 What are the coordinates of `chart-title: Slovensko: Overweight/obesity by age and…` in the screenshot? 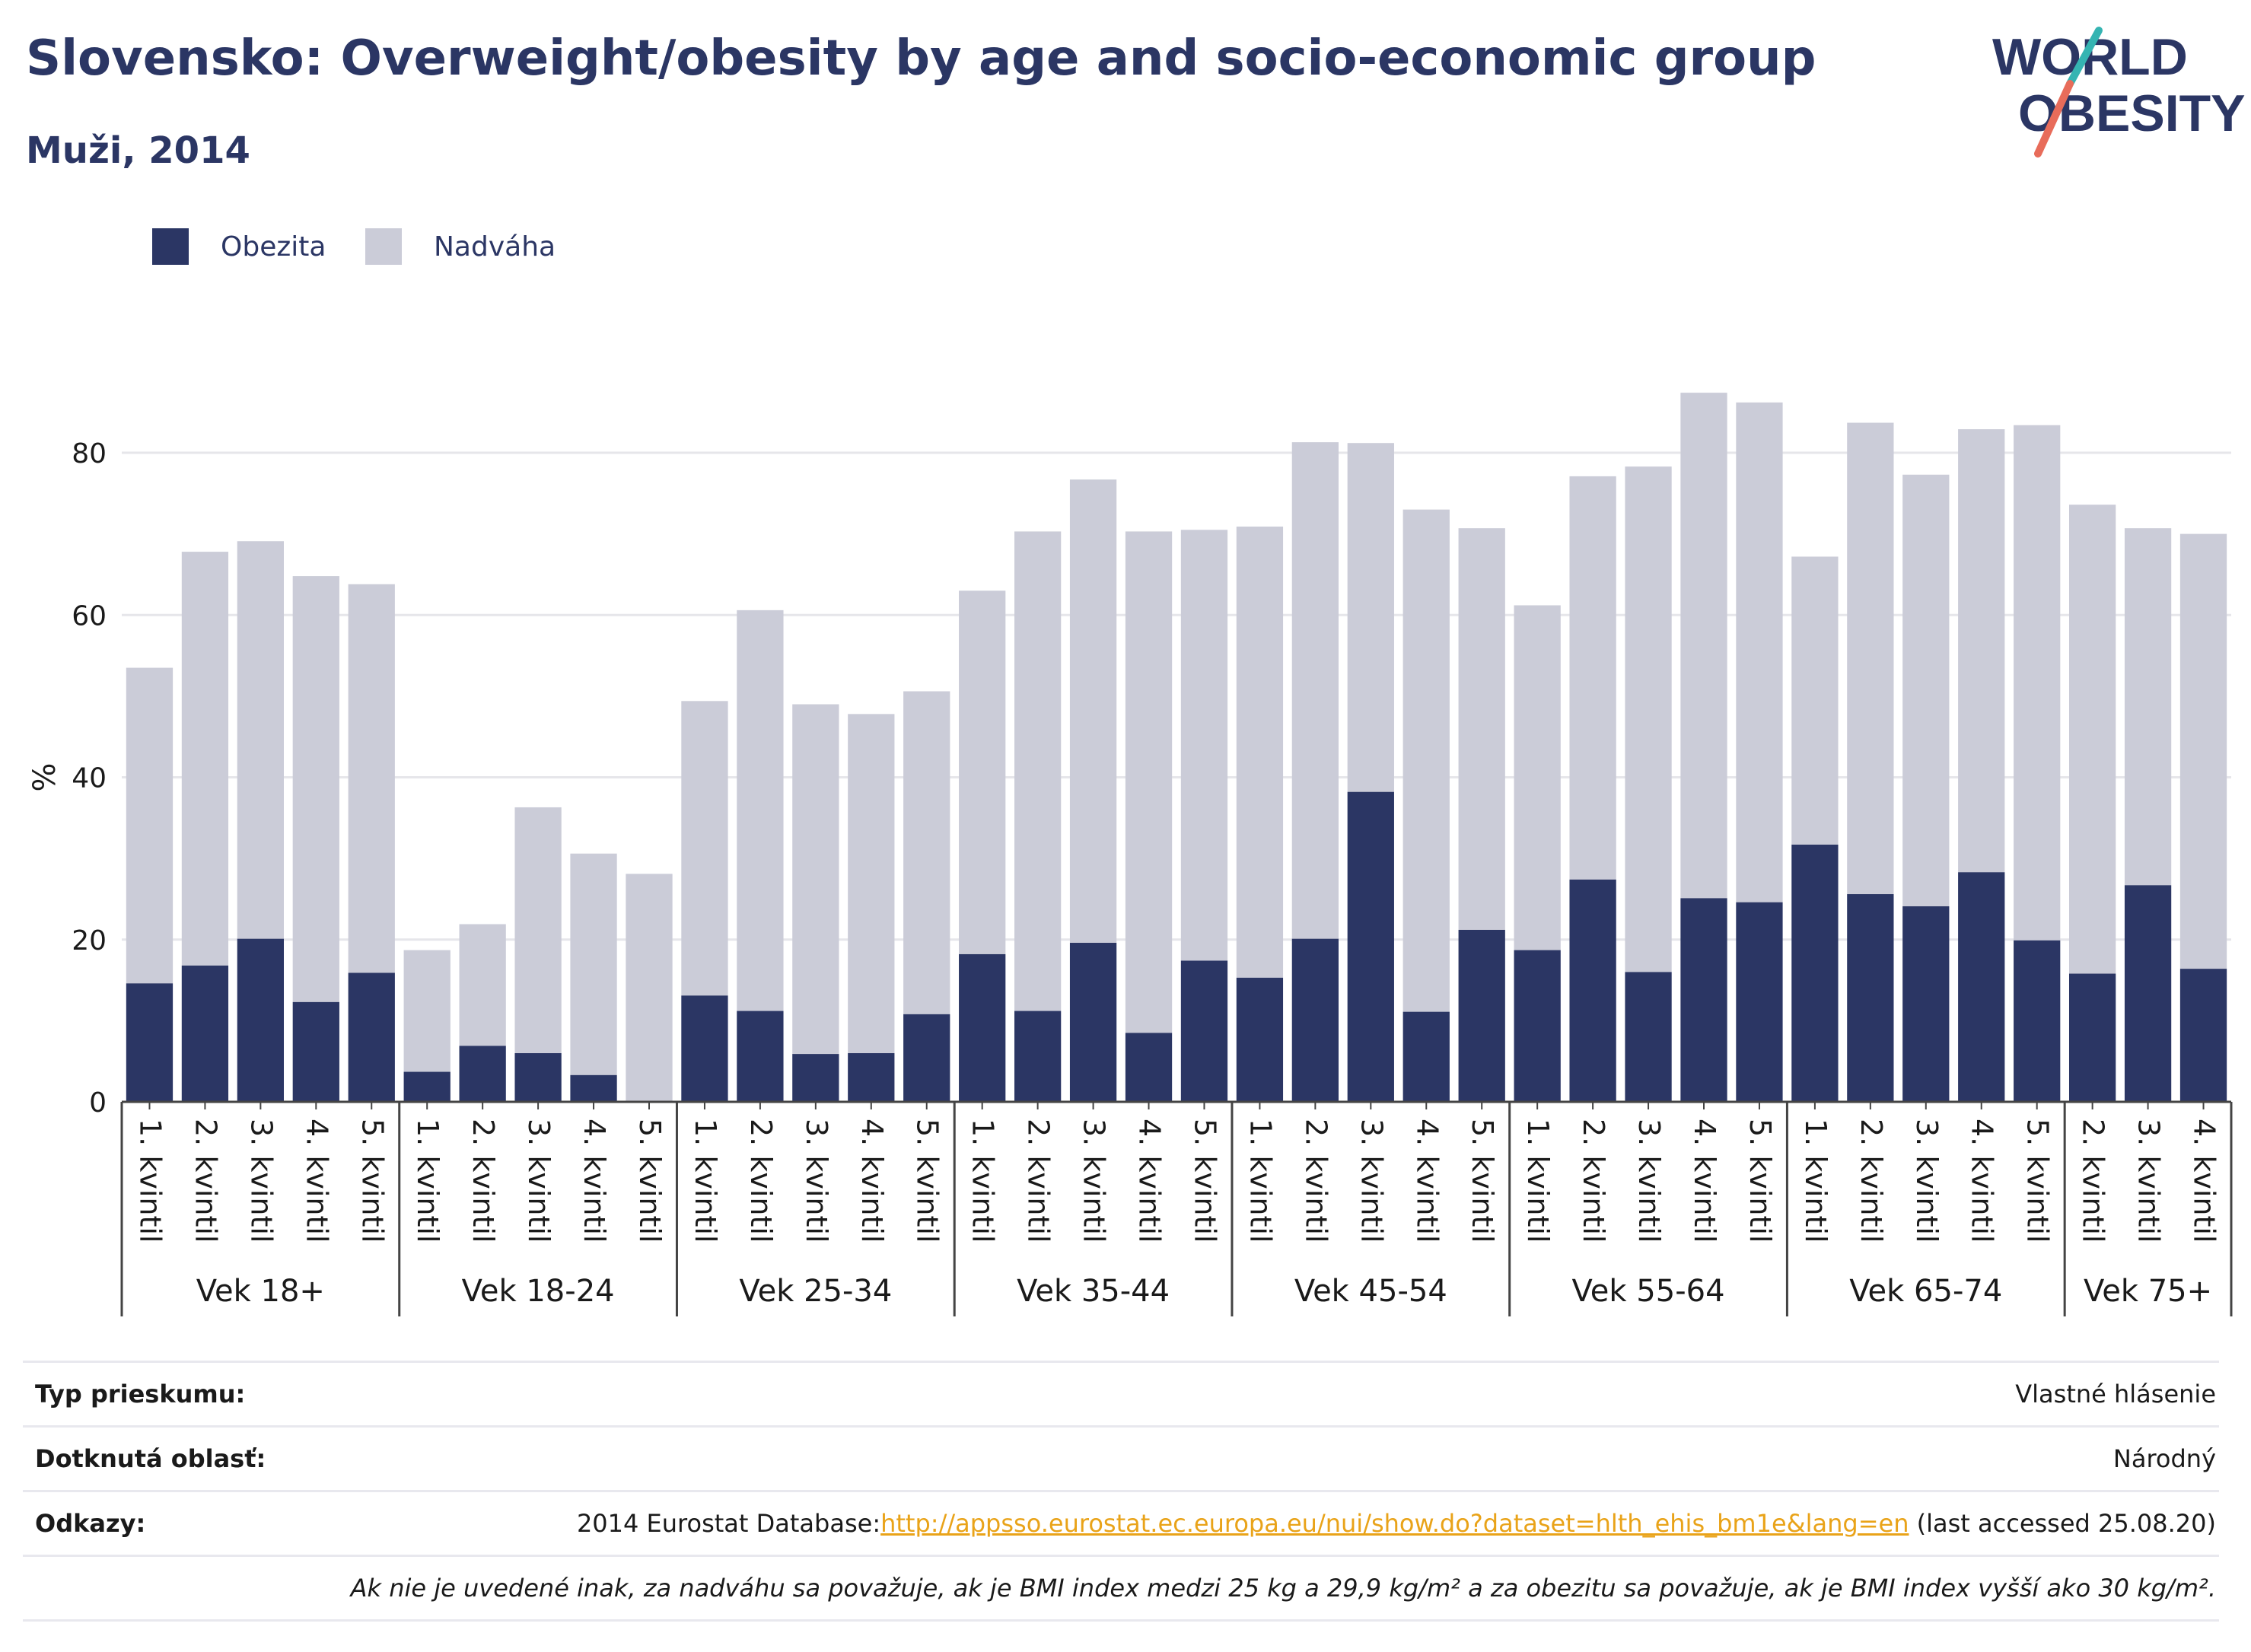 It's located at (921, 58).